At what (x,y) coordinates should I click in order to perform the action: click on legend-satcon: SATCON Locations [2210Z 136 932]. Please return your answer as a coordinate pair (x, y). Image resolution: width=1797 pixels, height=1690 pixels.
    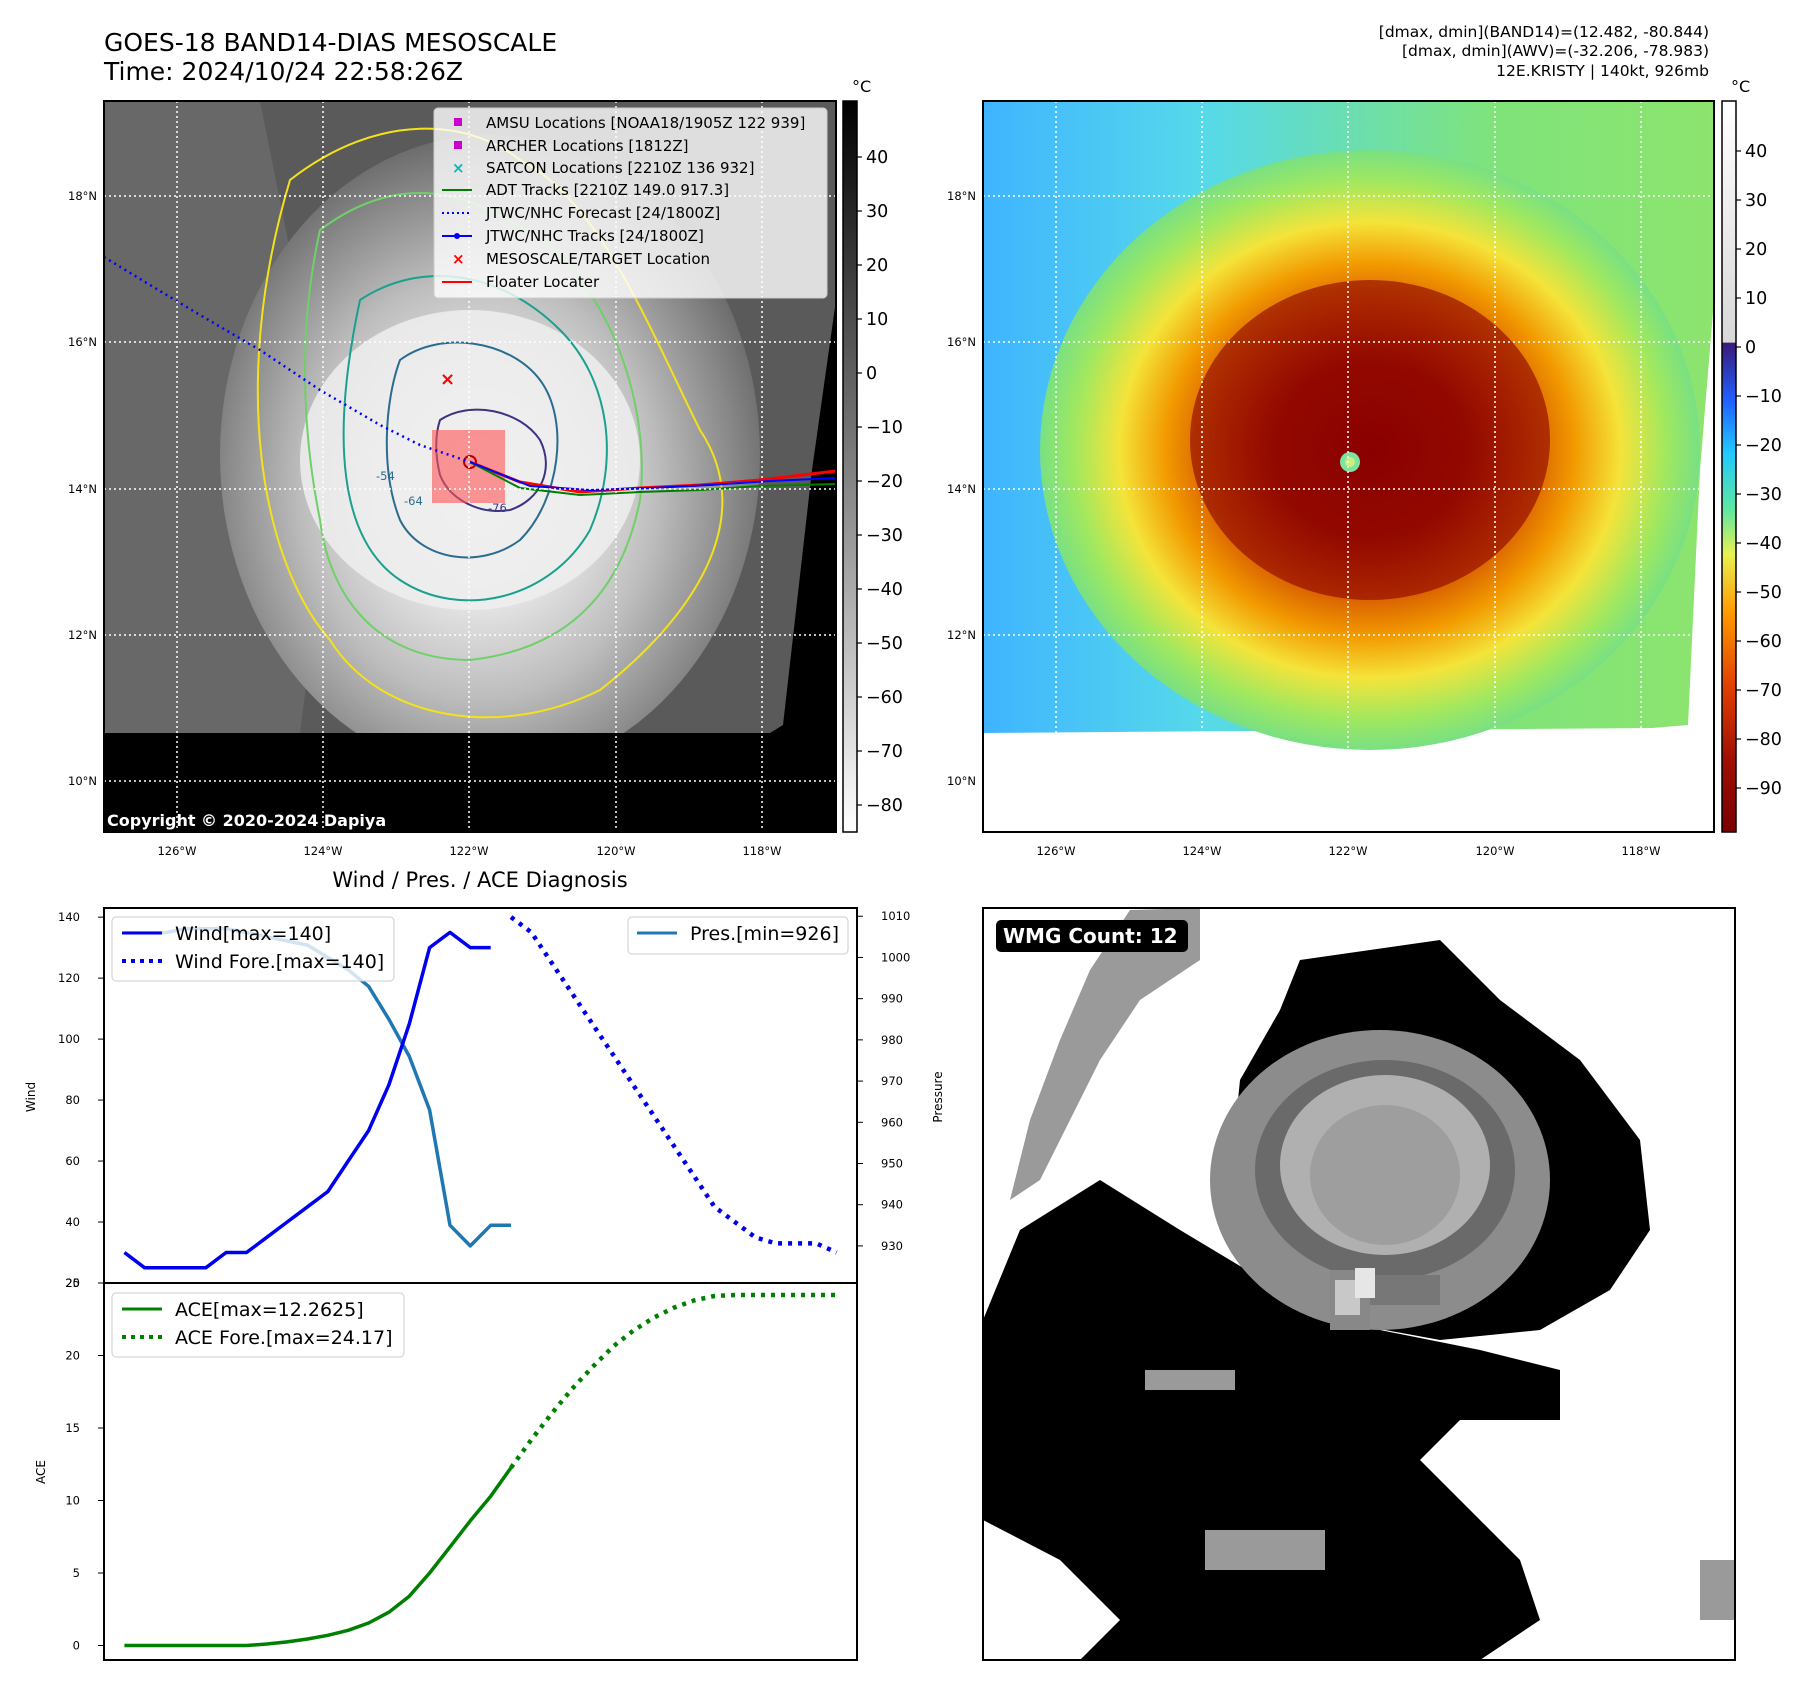
    Looking at the image, I should click on (620, 168).